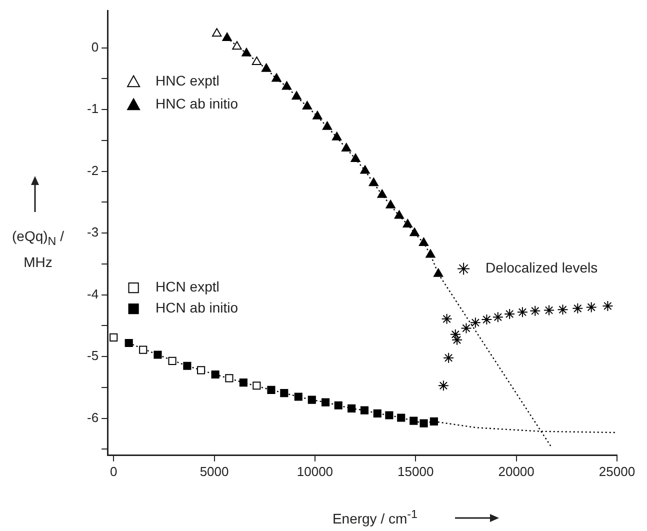 Image resolution: width=647 pixels, height=531 pixels. Describe the element at coordinates (416, 471) in the screenshot. I see `x-tick-label: 15000` at that location.